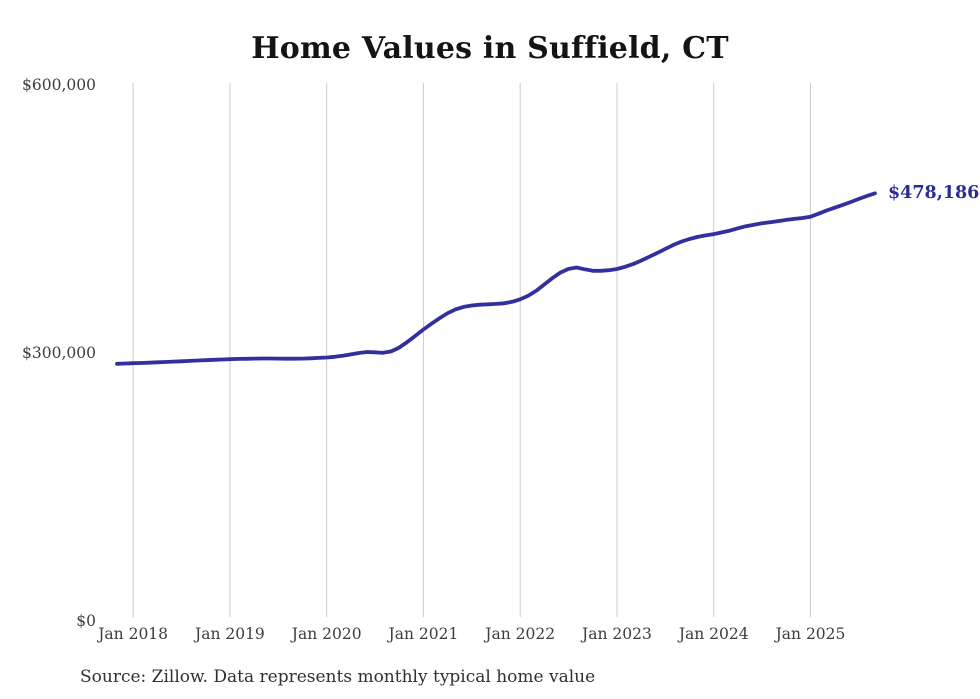 The image size is (980, 699). What do you see at coordinates (326, 634) in the screenshot?
I see `x-tick-label: Jan 2020` at bounding box center [326, 634].